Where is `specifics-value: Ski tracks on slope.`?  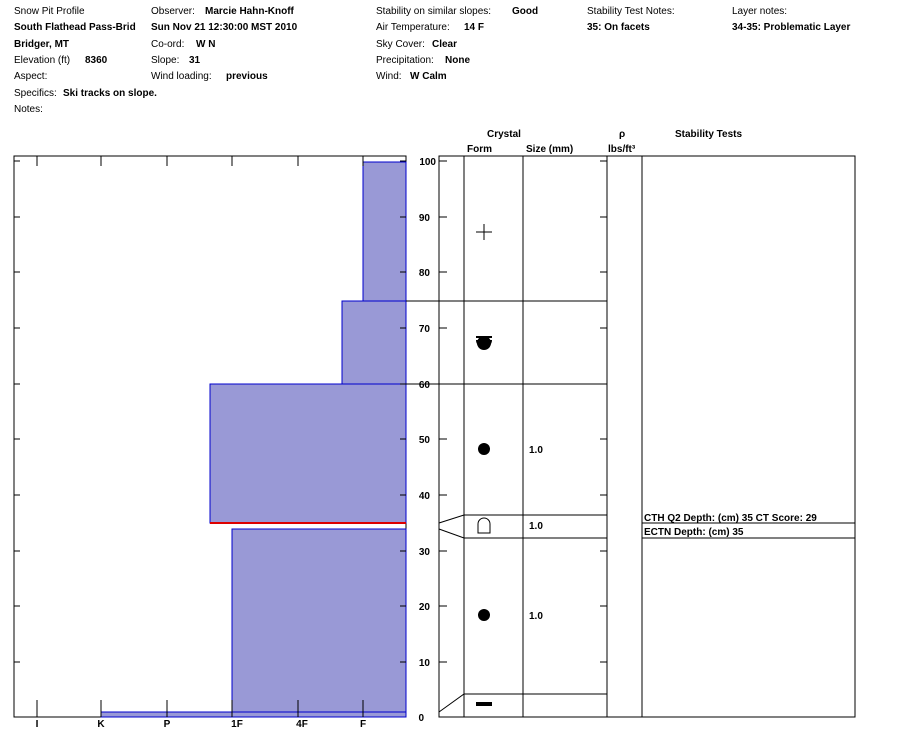
specifics-value: Ski tracks on slope. is located at coordinates (110, 93).